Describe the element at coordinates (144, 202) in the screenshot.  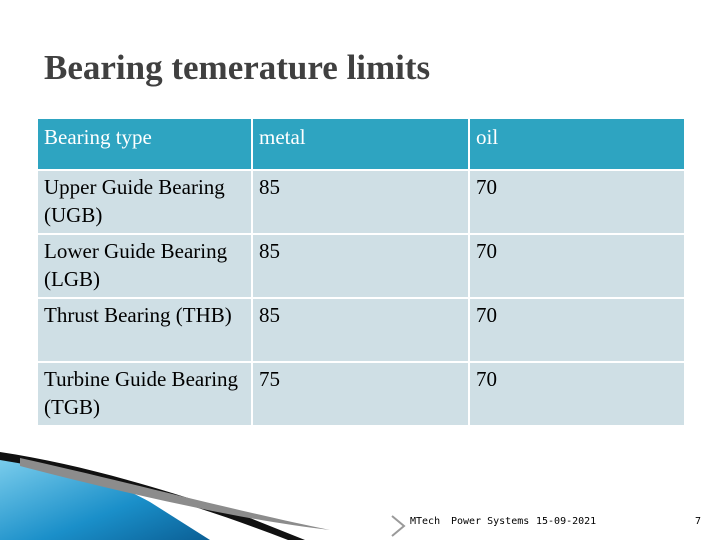
I see `bearing-type-cell: Upper Guide Bearing (UGB)` at that location.